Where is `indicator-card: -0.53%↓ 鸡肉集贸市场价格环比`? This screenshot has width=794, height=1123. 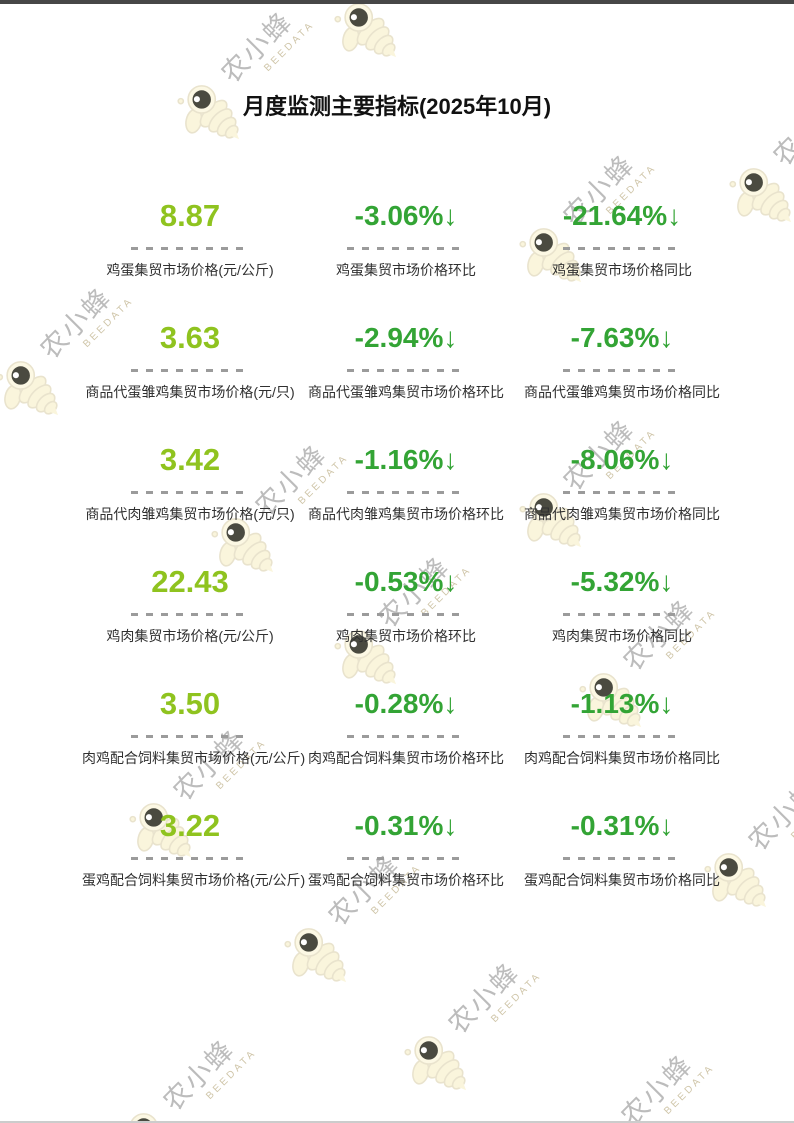 indicator-card: -0.53%↓ 鸡肉集贸市场价格环比 is located at coordinates (406, 625).